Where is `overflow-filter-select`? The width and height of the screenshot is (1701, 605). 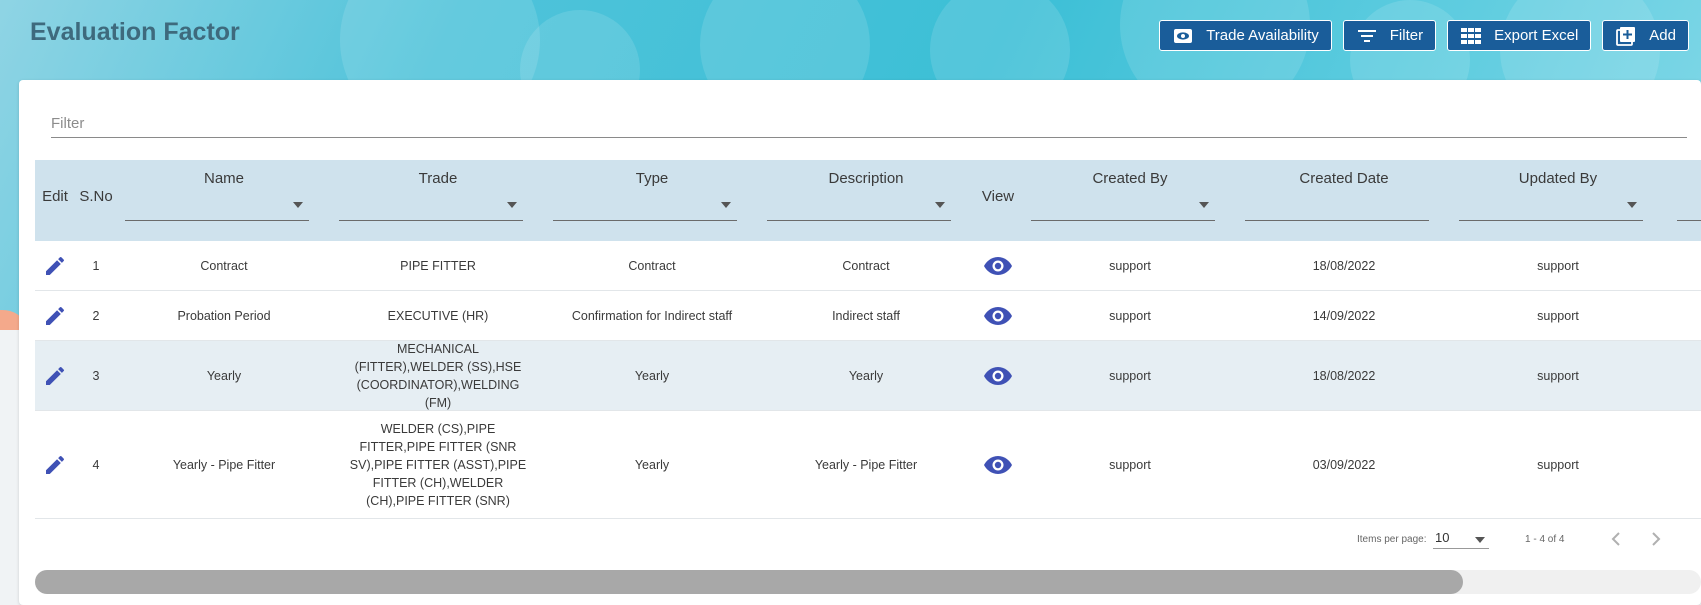 overflow-filter-select is located at coordinates (1689, 220).